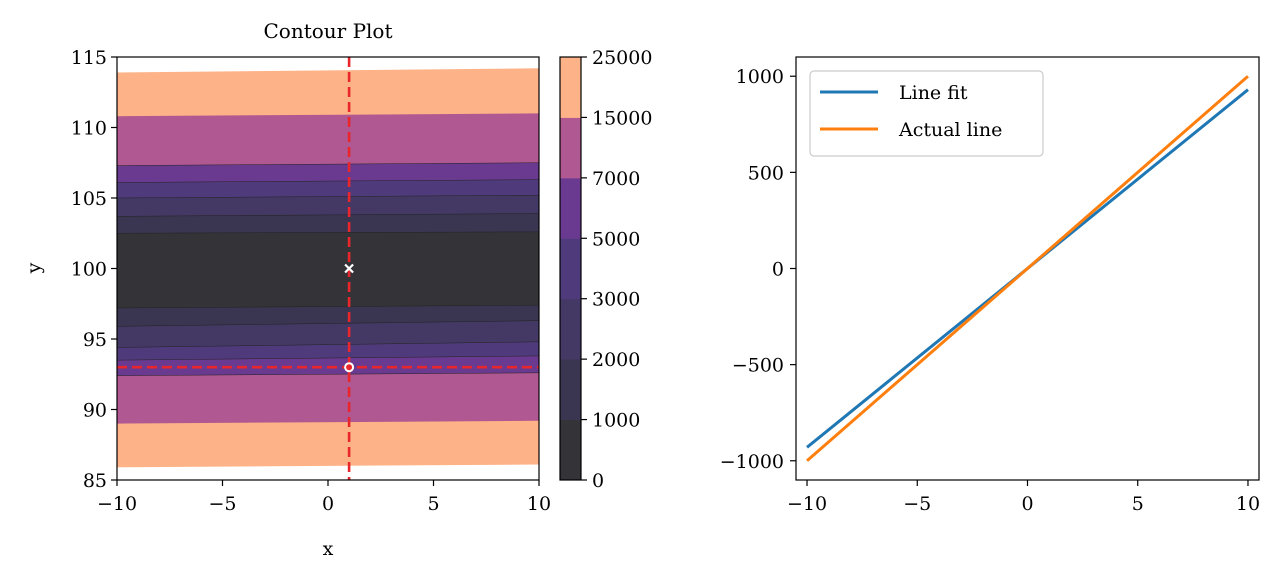 Image resolution: width=1280 pixels, height=580 pixels. Describe the element at coordinates (89, 129) in the screenshot. I see `y-tick-label: 110` at that location.